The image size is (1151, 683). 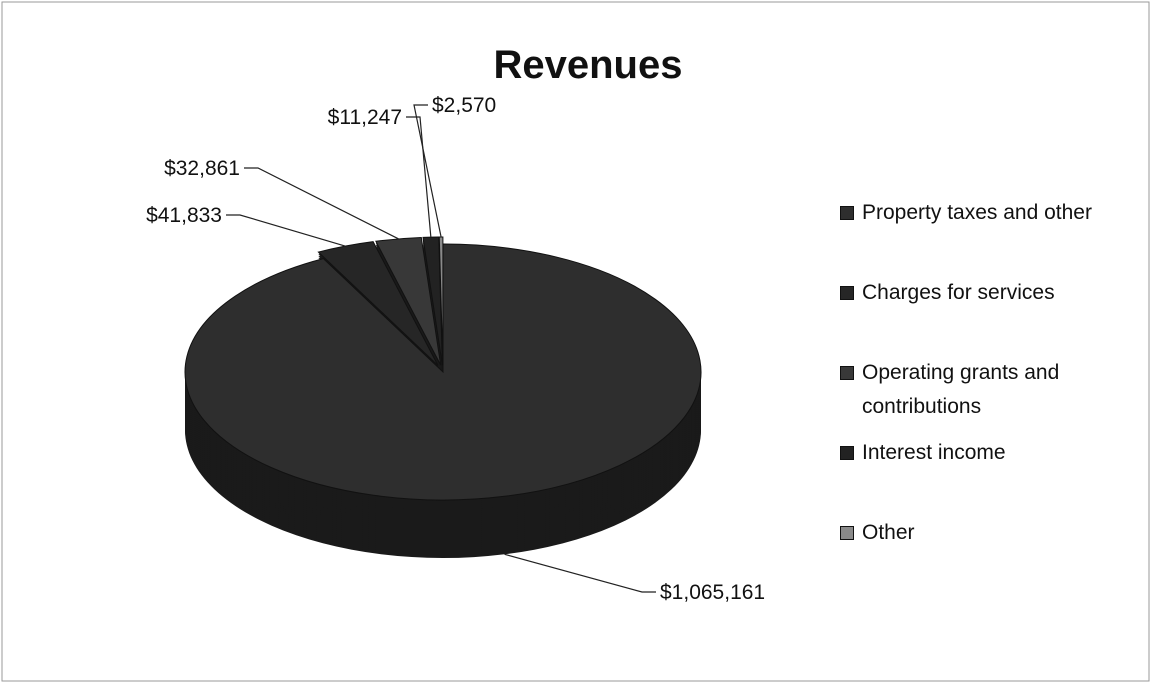 What do you see at coordinates (990, 556) in the screenshot?
I see `legend-item: Other` at bounding box center [990, 556].